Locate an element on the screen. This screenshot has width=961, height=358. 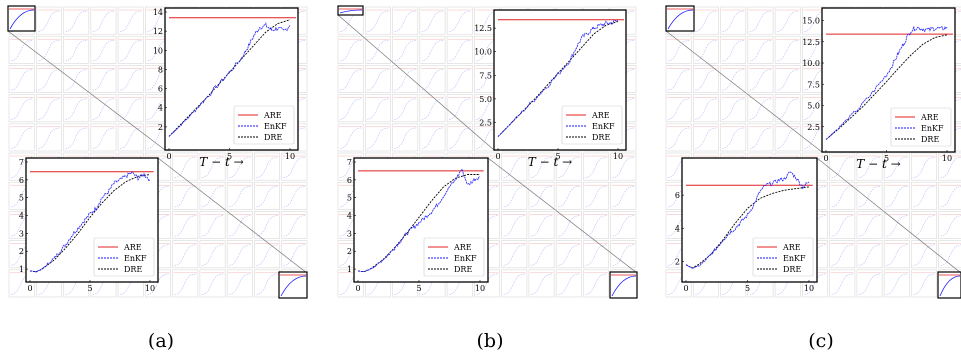
y-tick-label: 7.5 is located at coordinates (485, 75).